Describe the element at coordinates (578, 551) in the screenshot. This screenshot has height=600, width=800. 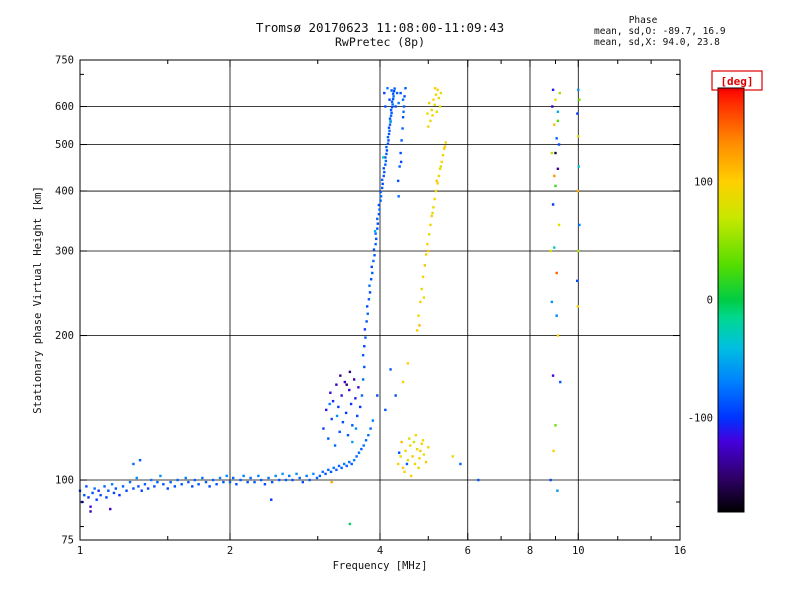
I see `x-tick-label: 10` at that location.